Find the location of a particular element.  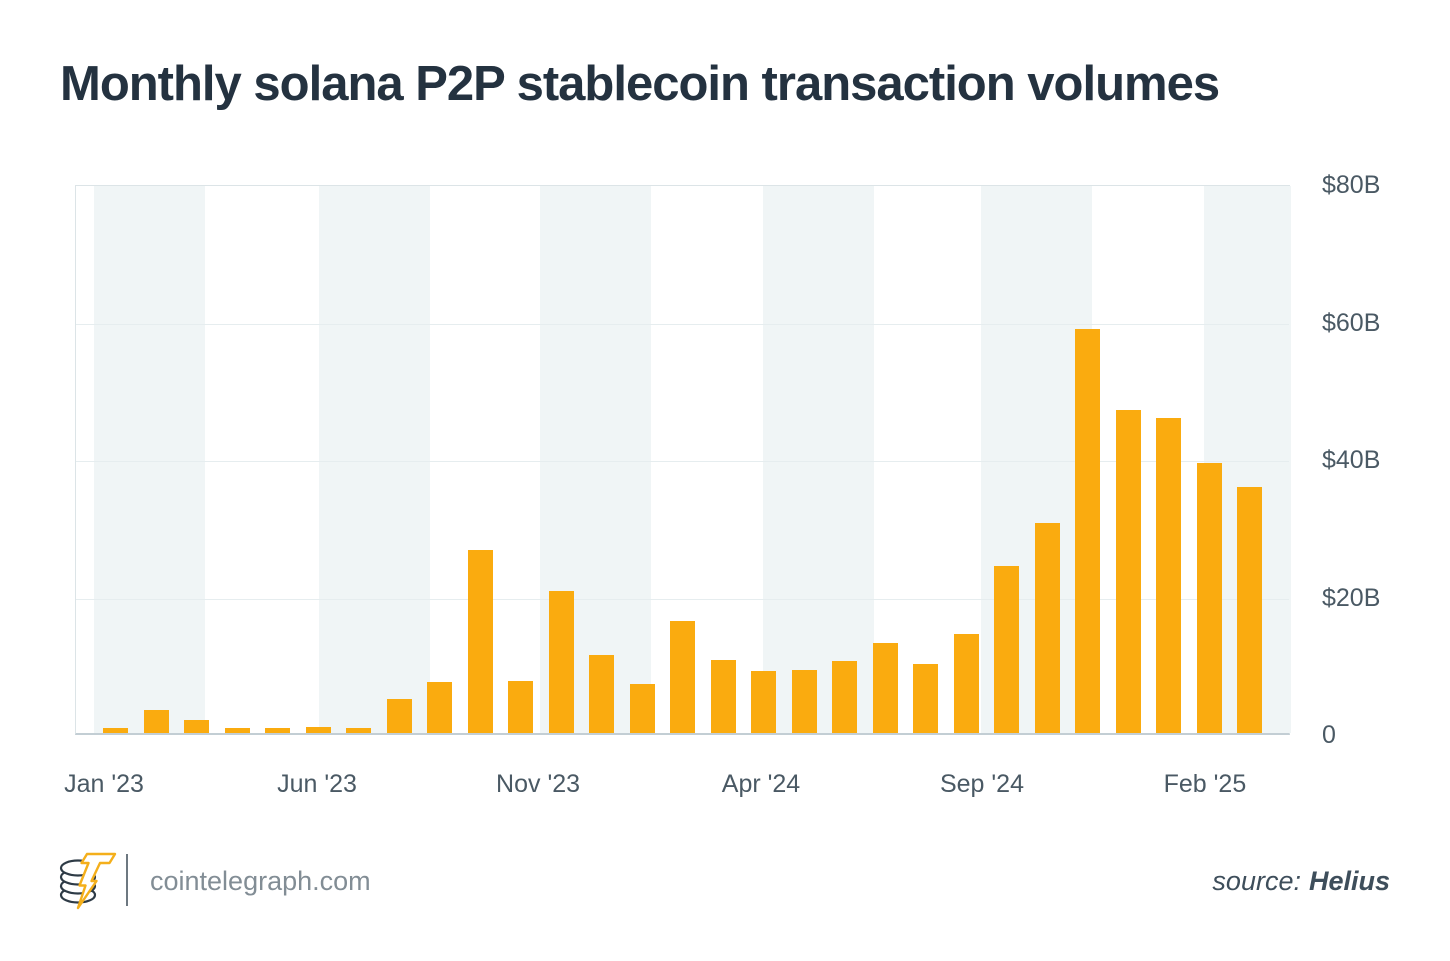

bar-may--24 is located at coordinates (764, 702).